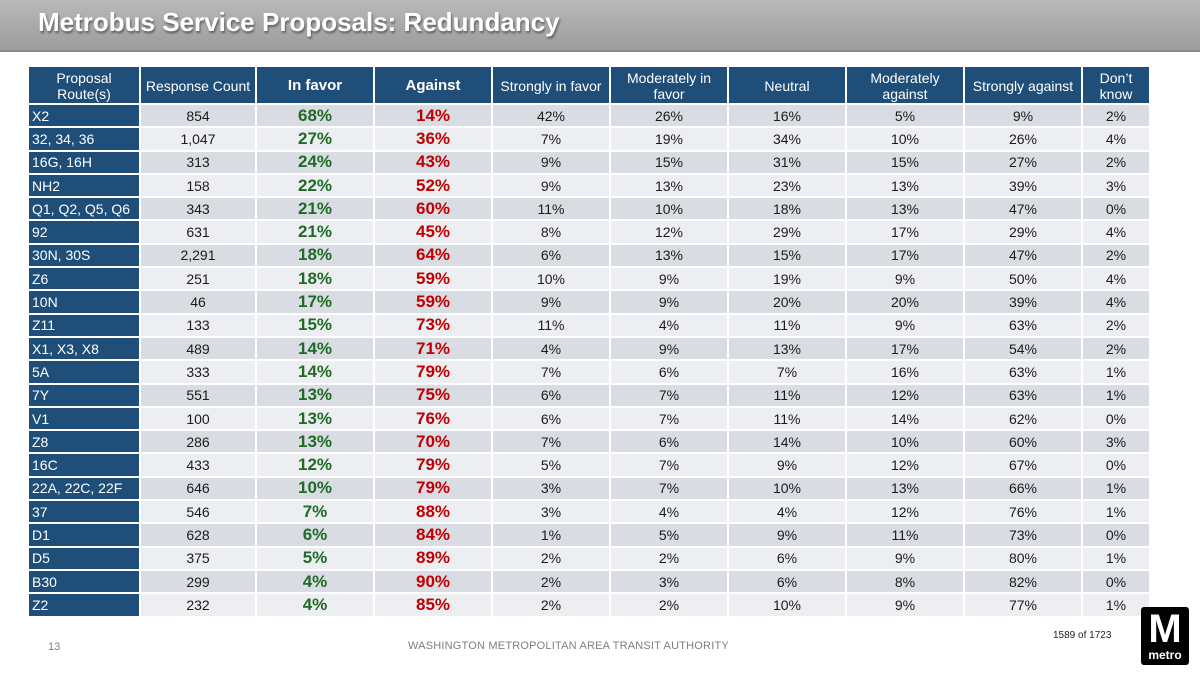 Image resolution: width=1200 pixels, height=673 pixels. What do you see at coordinates (669, 512) in the screenshot?
I see `moderately-in-favor-cell: 4%` at bounding box center [669, 512].